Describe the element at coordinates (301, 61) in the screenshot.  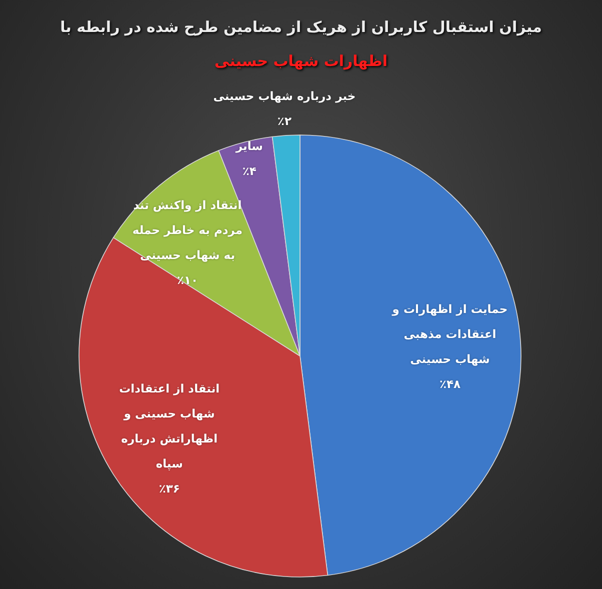
I see `subtitle: اظهارات شهاب حسینی` at that location.